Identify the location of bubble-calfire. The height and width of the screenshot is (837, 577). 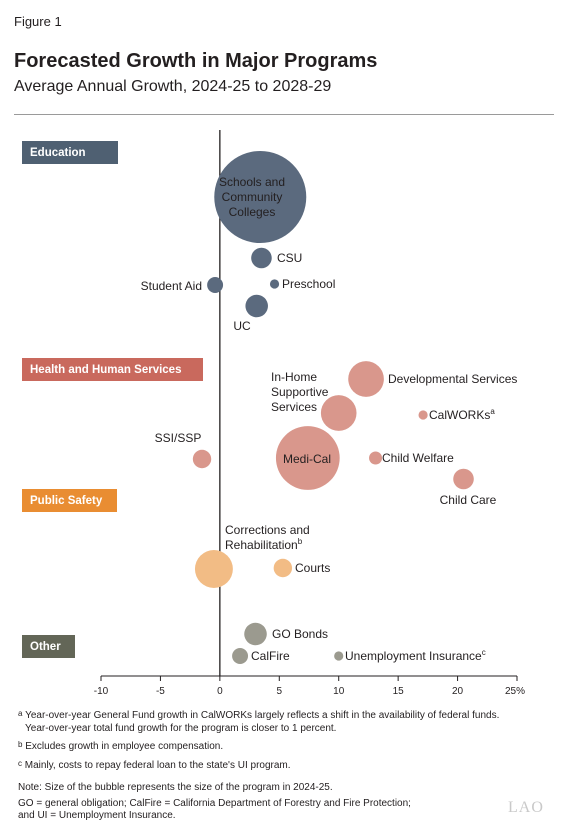
(240, 656).